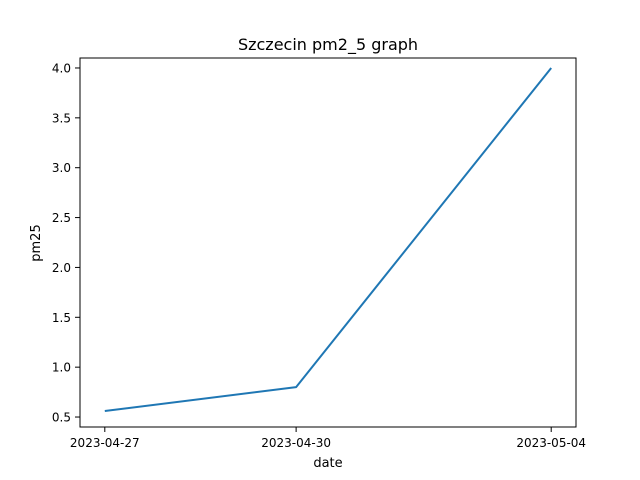  What do you see at coordinates (61, 368) in the screenshot?
I see `y-tick-label: 1.0` at bounding box center [61, 368].